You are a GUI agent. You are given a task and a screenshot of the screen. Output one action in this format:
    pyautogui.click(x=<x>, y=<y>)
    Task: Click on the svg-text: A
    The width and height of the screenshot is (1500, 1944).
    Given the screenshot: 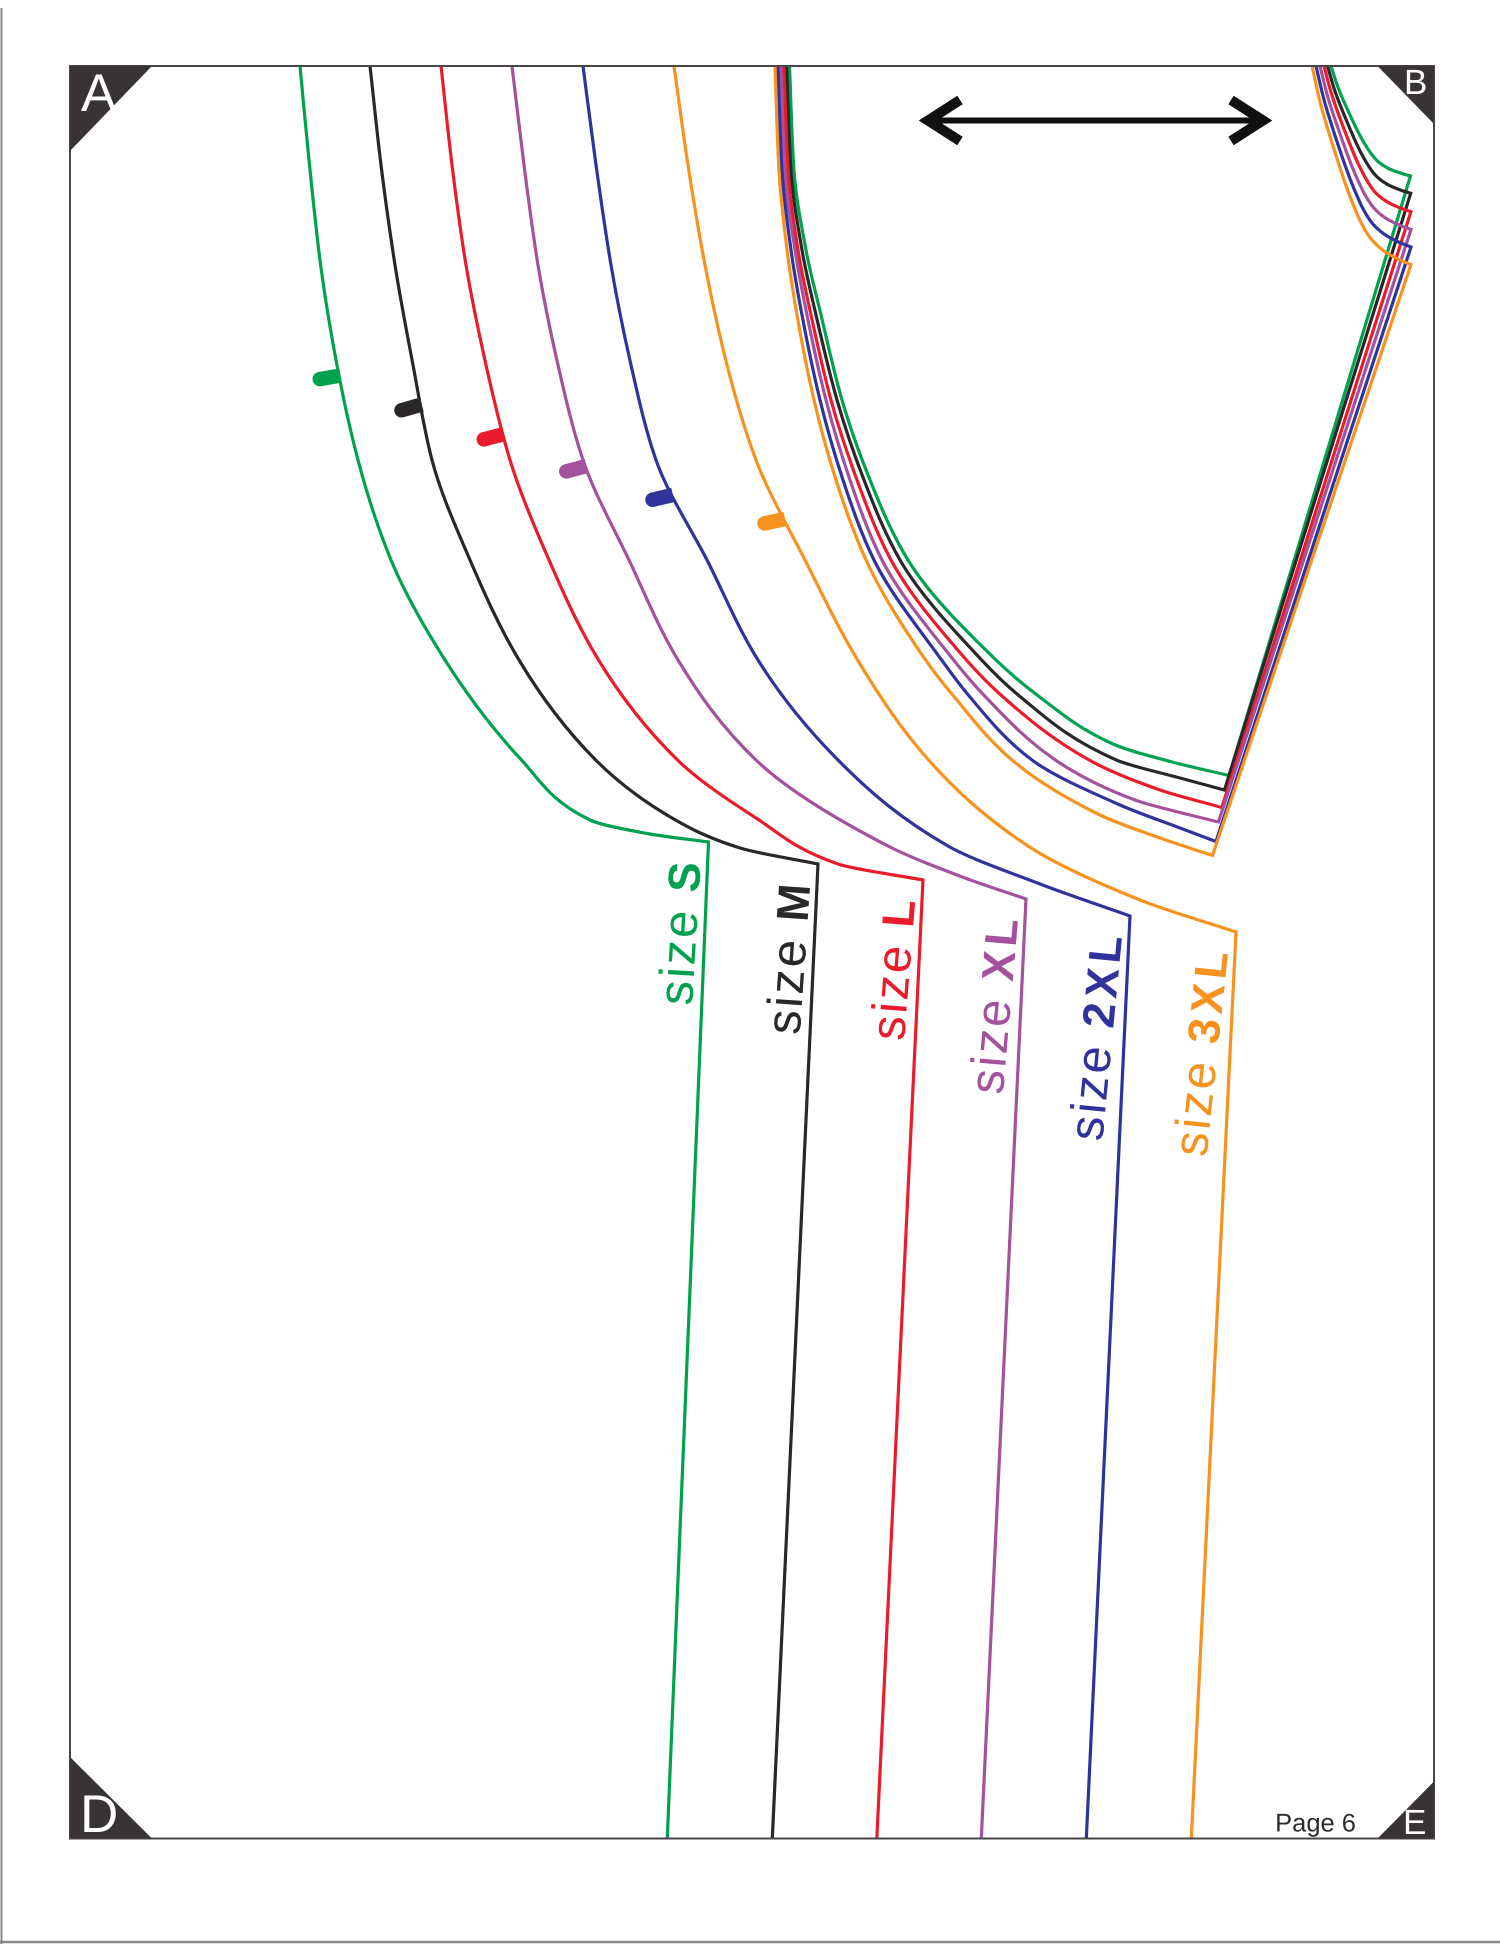 What is the action you would take?
    pyautogui.click(x=99, y=93)
    